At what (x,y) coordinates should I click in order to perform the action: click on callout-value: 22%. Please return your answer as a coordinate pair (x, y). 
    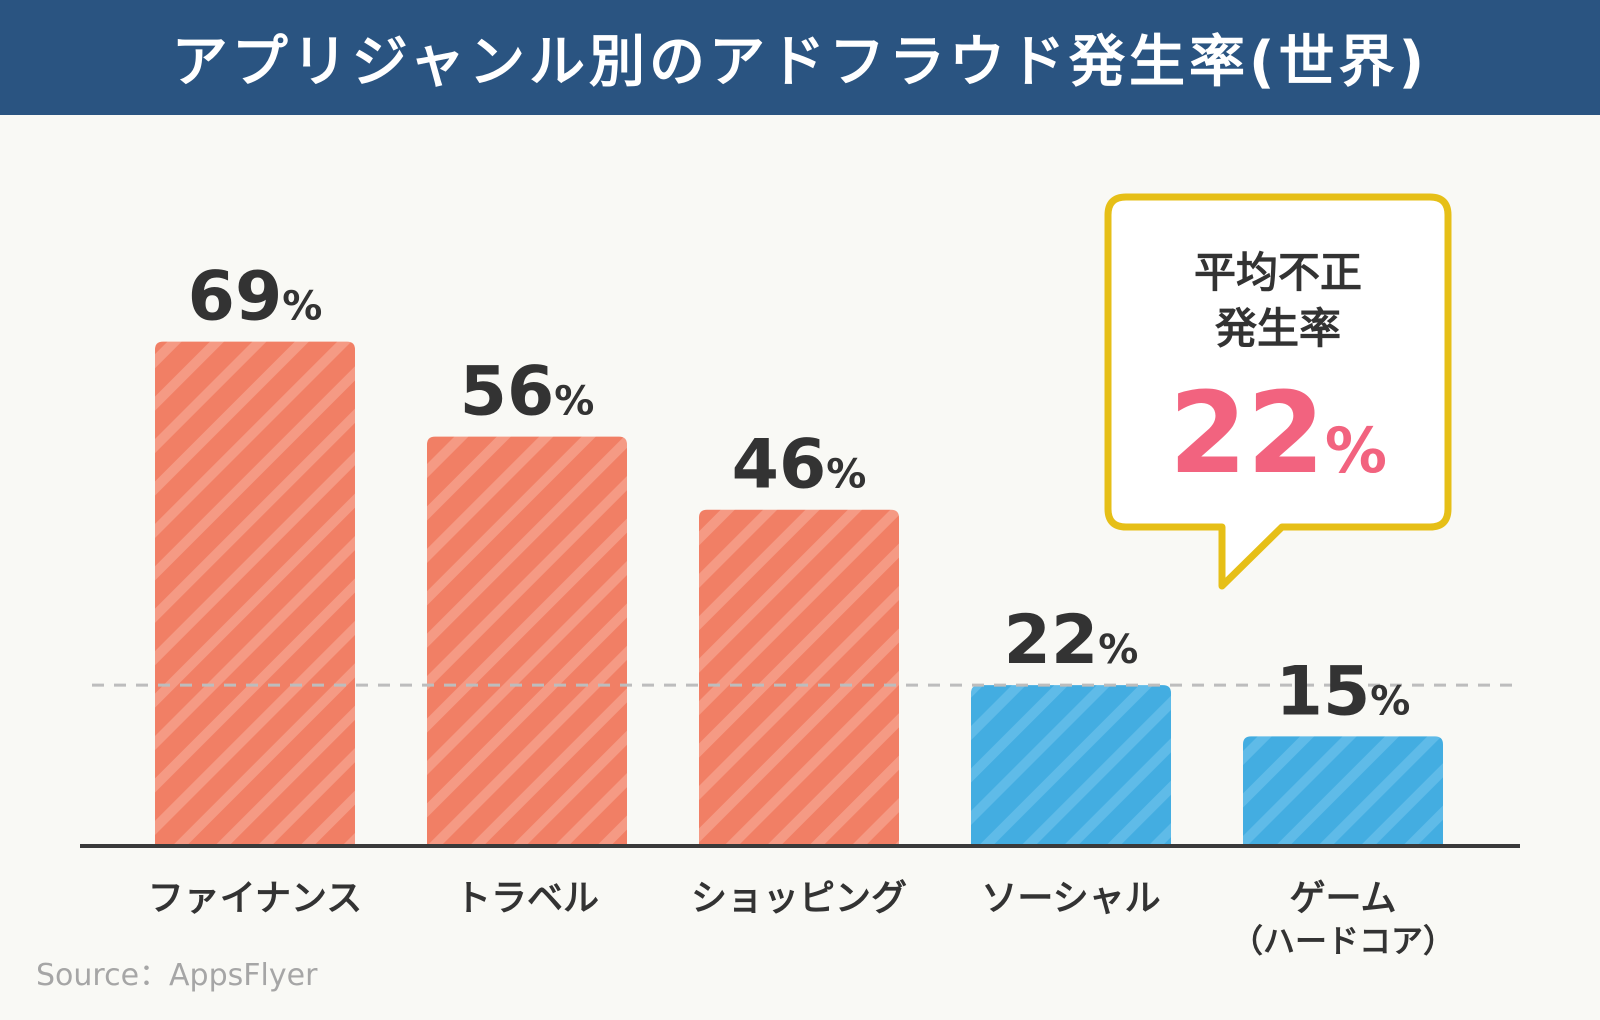
    Looking at the image, I should click on (1278, 434).